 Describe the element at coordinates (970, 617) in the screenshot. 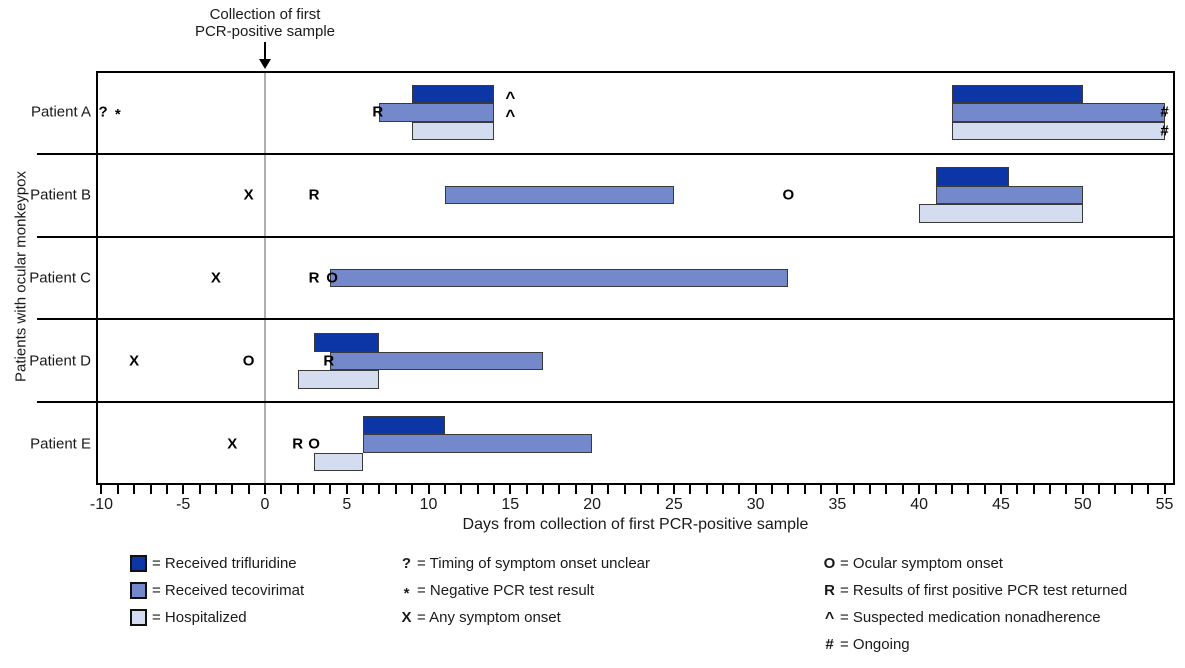

I see `legend-label: = Suspected medication nonadherence` at that location.